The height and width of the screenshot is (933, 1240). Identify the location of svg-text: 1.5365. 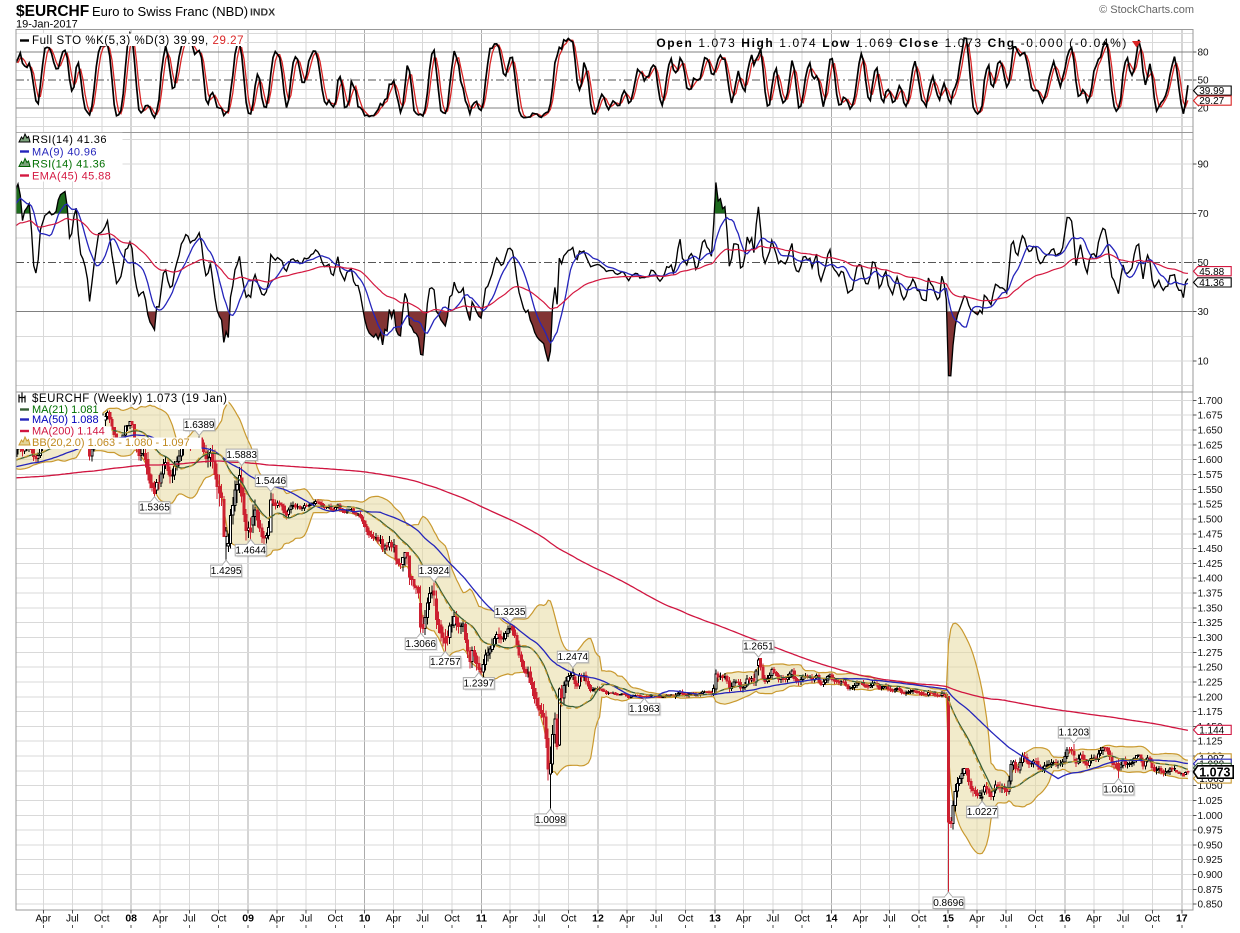
(154, 508).